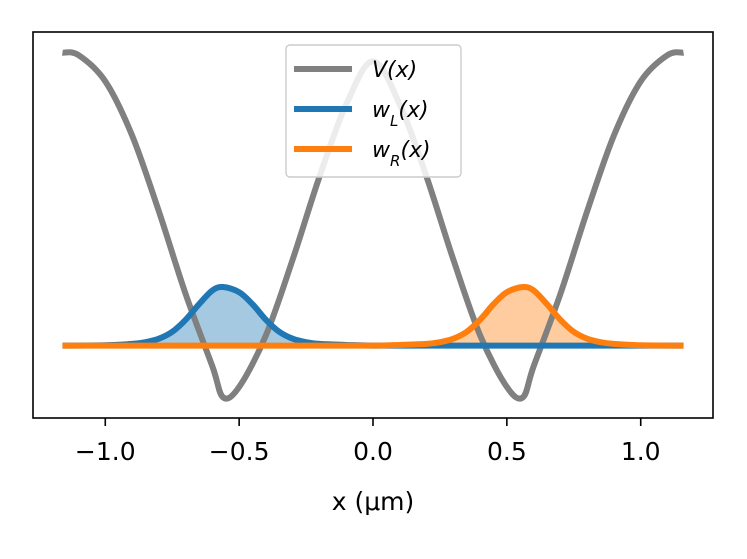 The width and height of the screenshot is (747, 559). What do you see at coordinates (373, 501) in the screenshot?
I see `x-axis-label: x (μm)` at bounding box center [373, 501].